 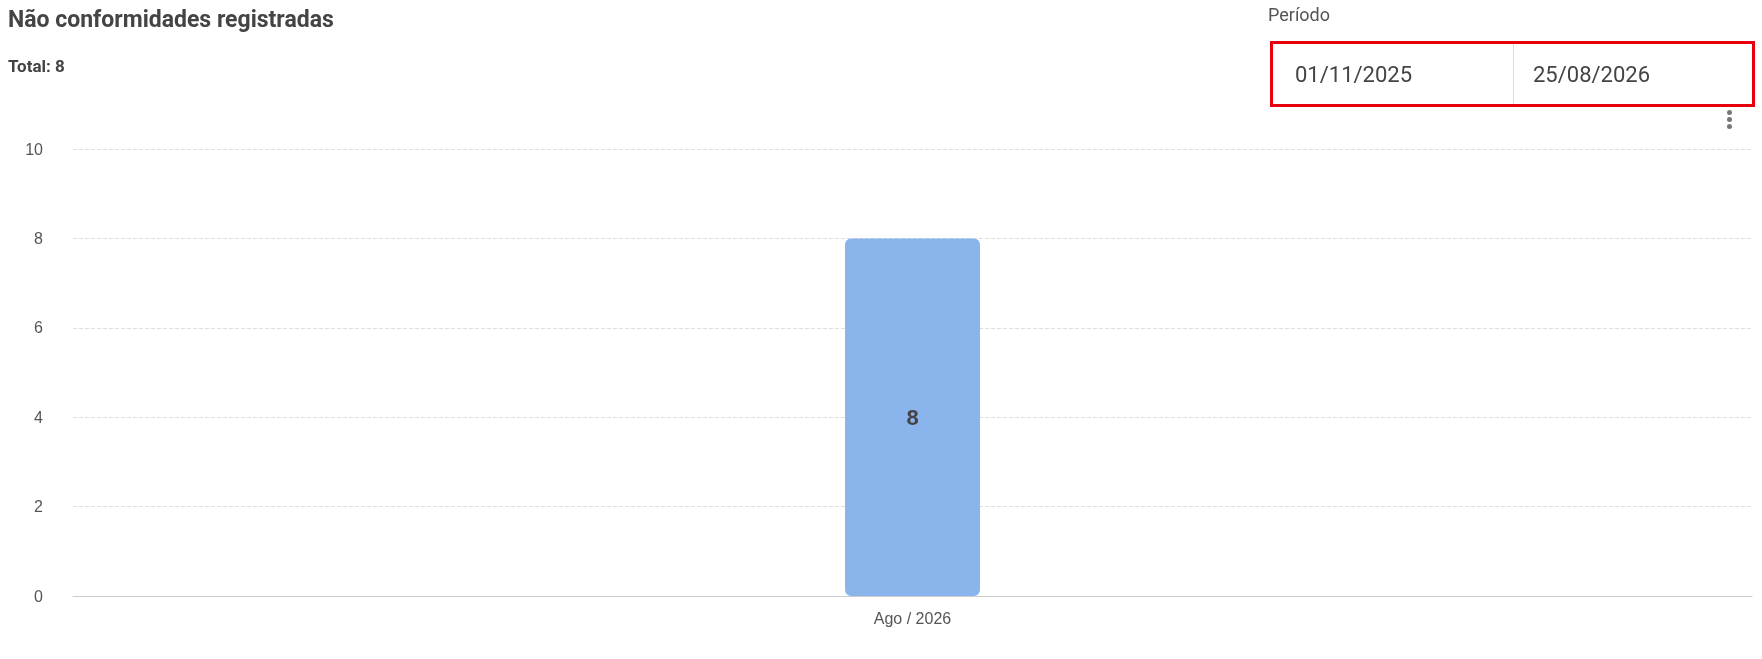 What do you see at coordinates (912, 618) in the screenshot?
I see `x-tick-label: Ago / 2026` at bounding box center [912, 618].